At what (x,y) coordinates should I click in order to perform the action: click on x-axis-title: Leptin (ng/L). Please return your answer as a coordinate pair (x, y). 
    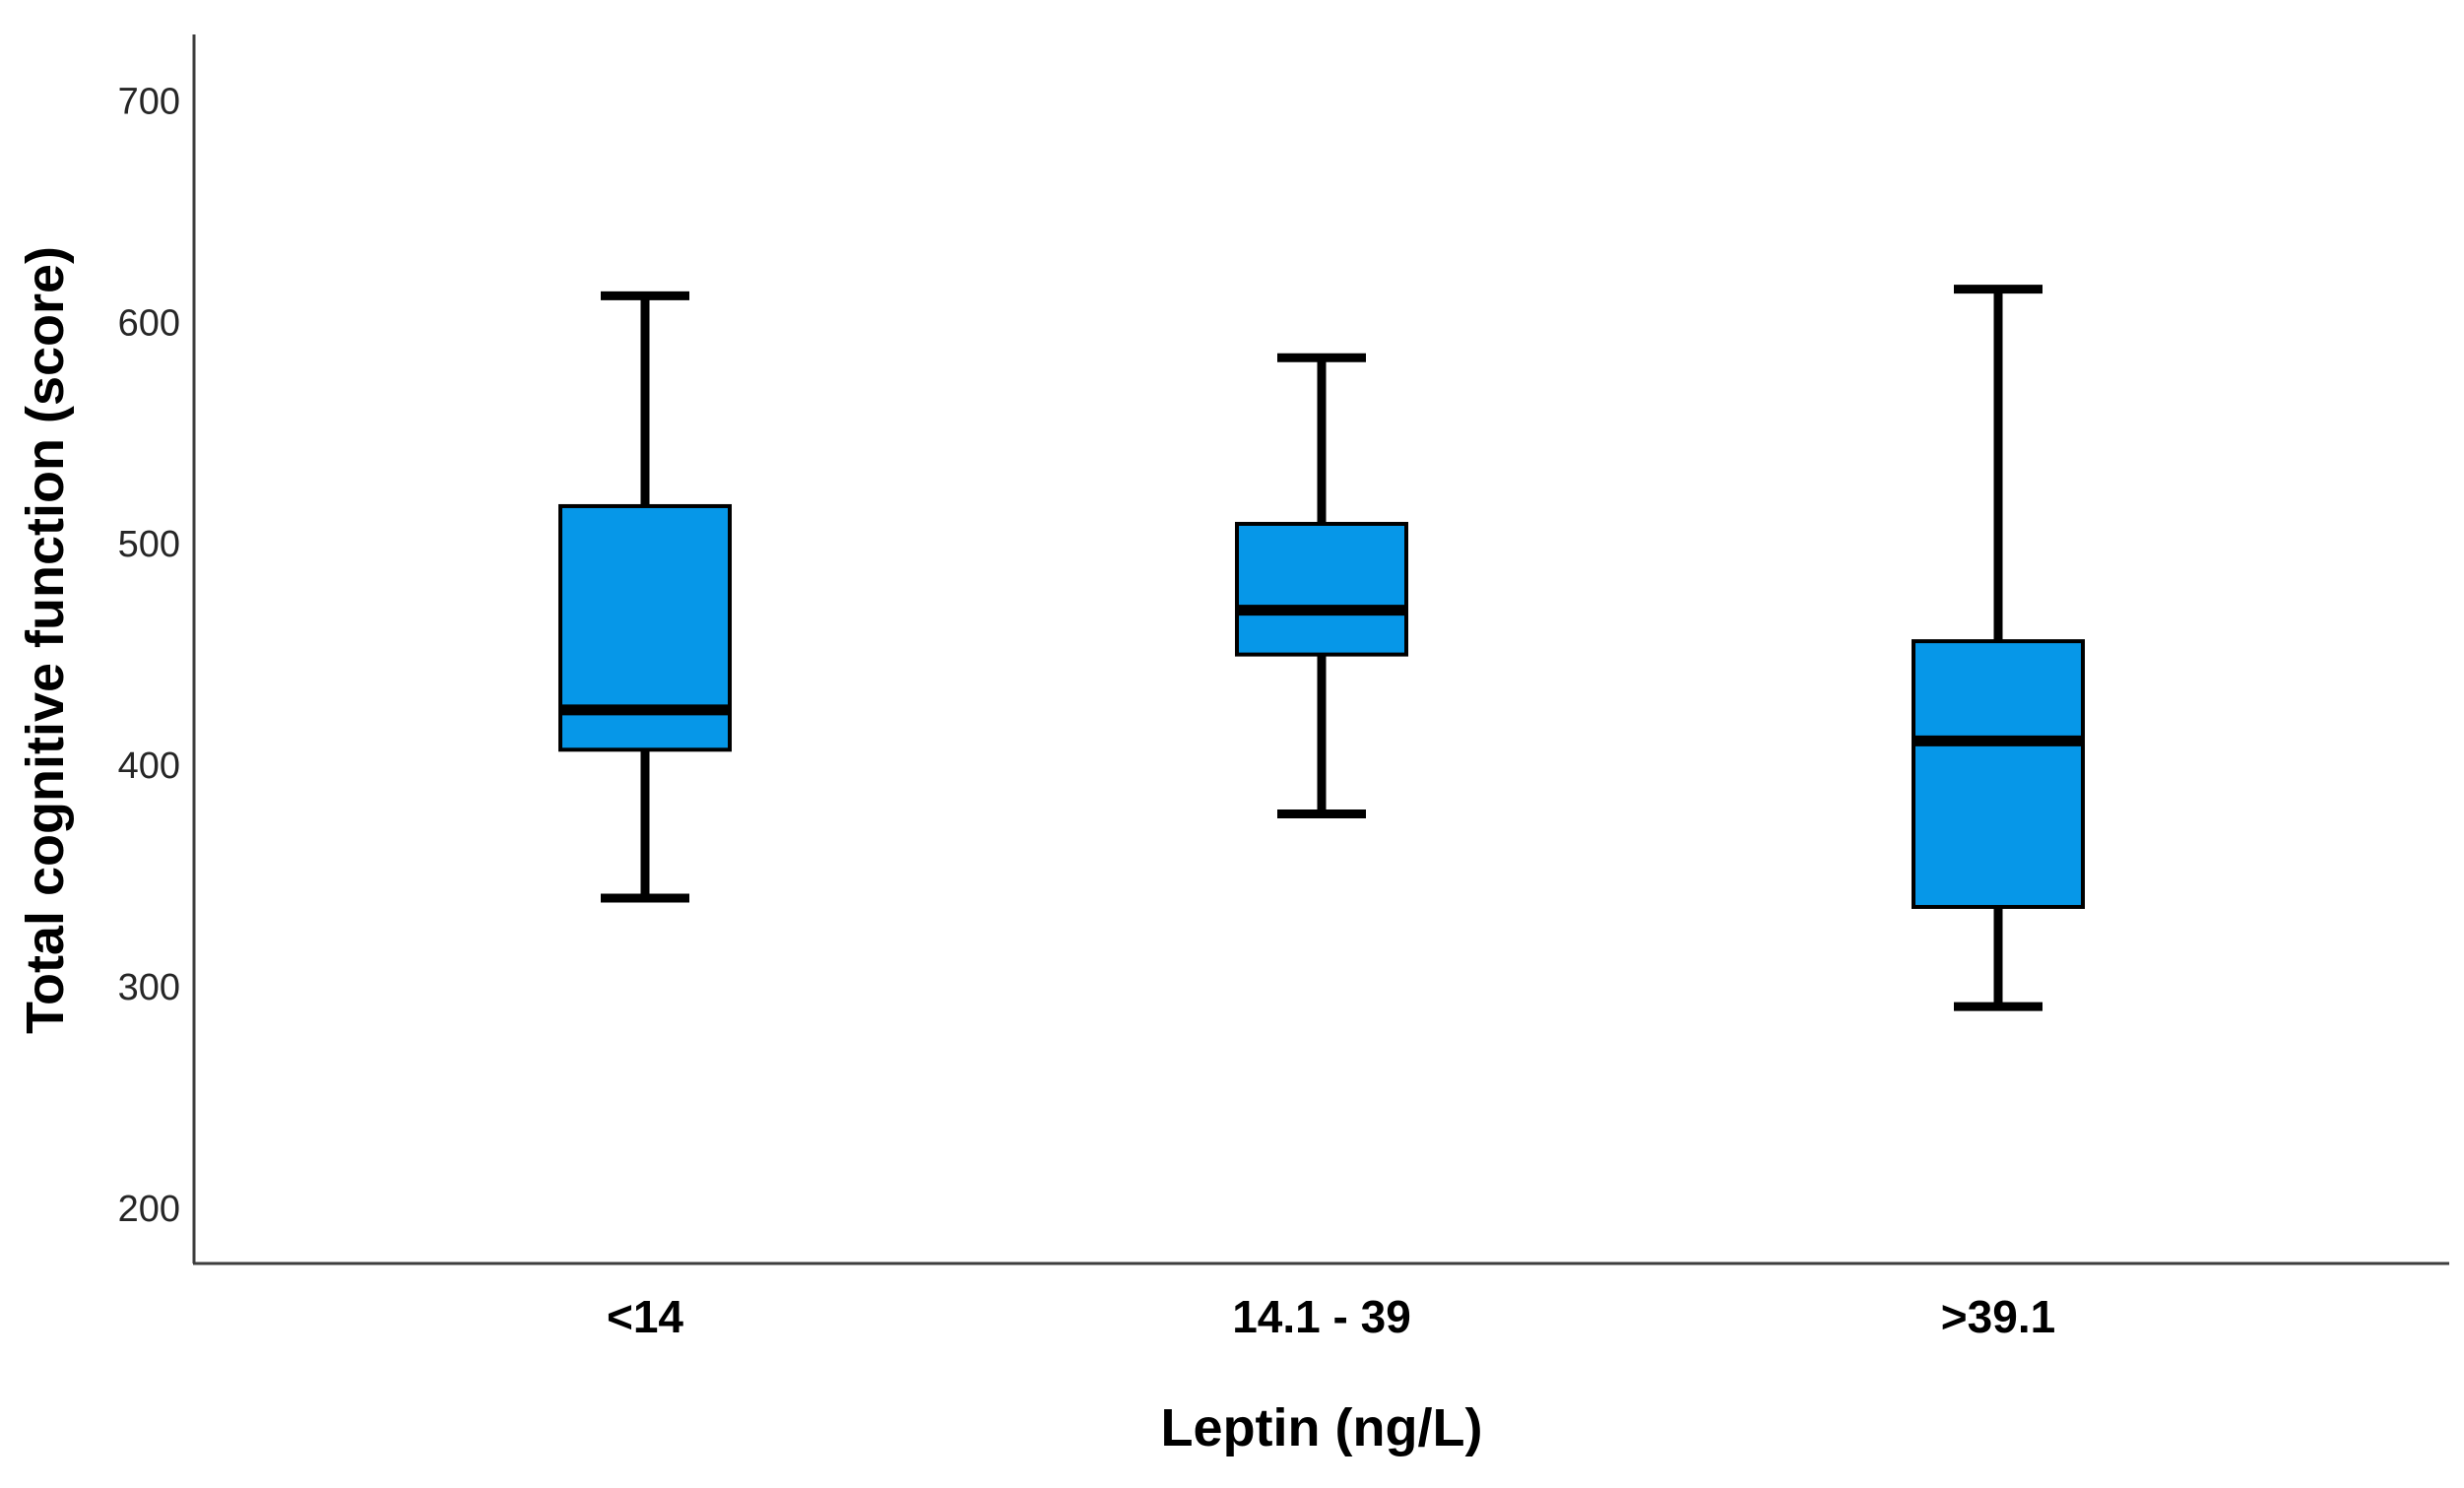
    Looking at the image, I should click on (1322, 1427).